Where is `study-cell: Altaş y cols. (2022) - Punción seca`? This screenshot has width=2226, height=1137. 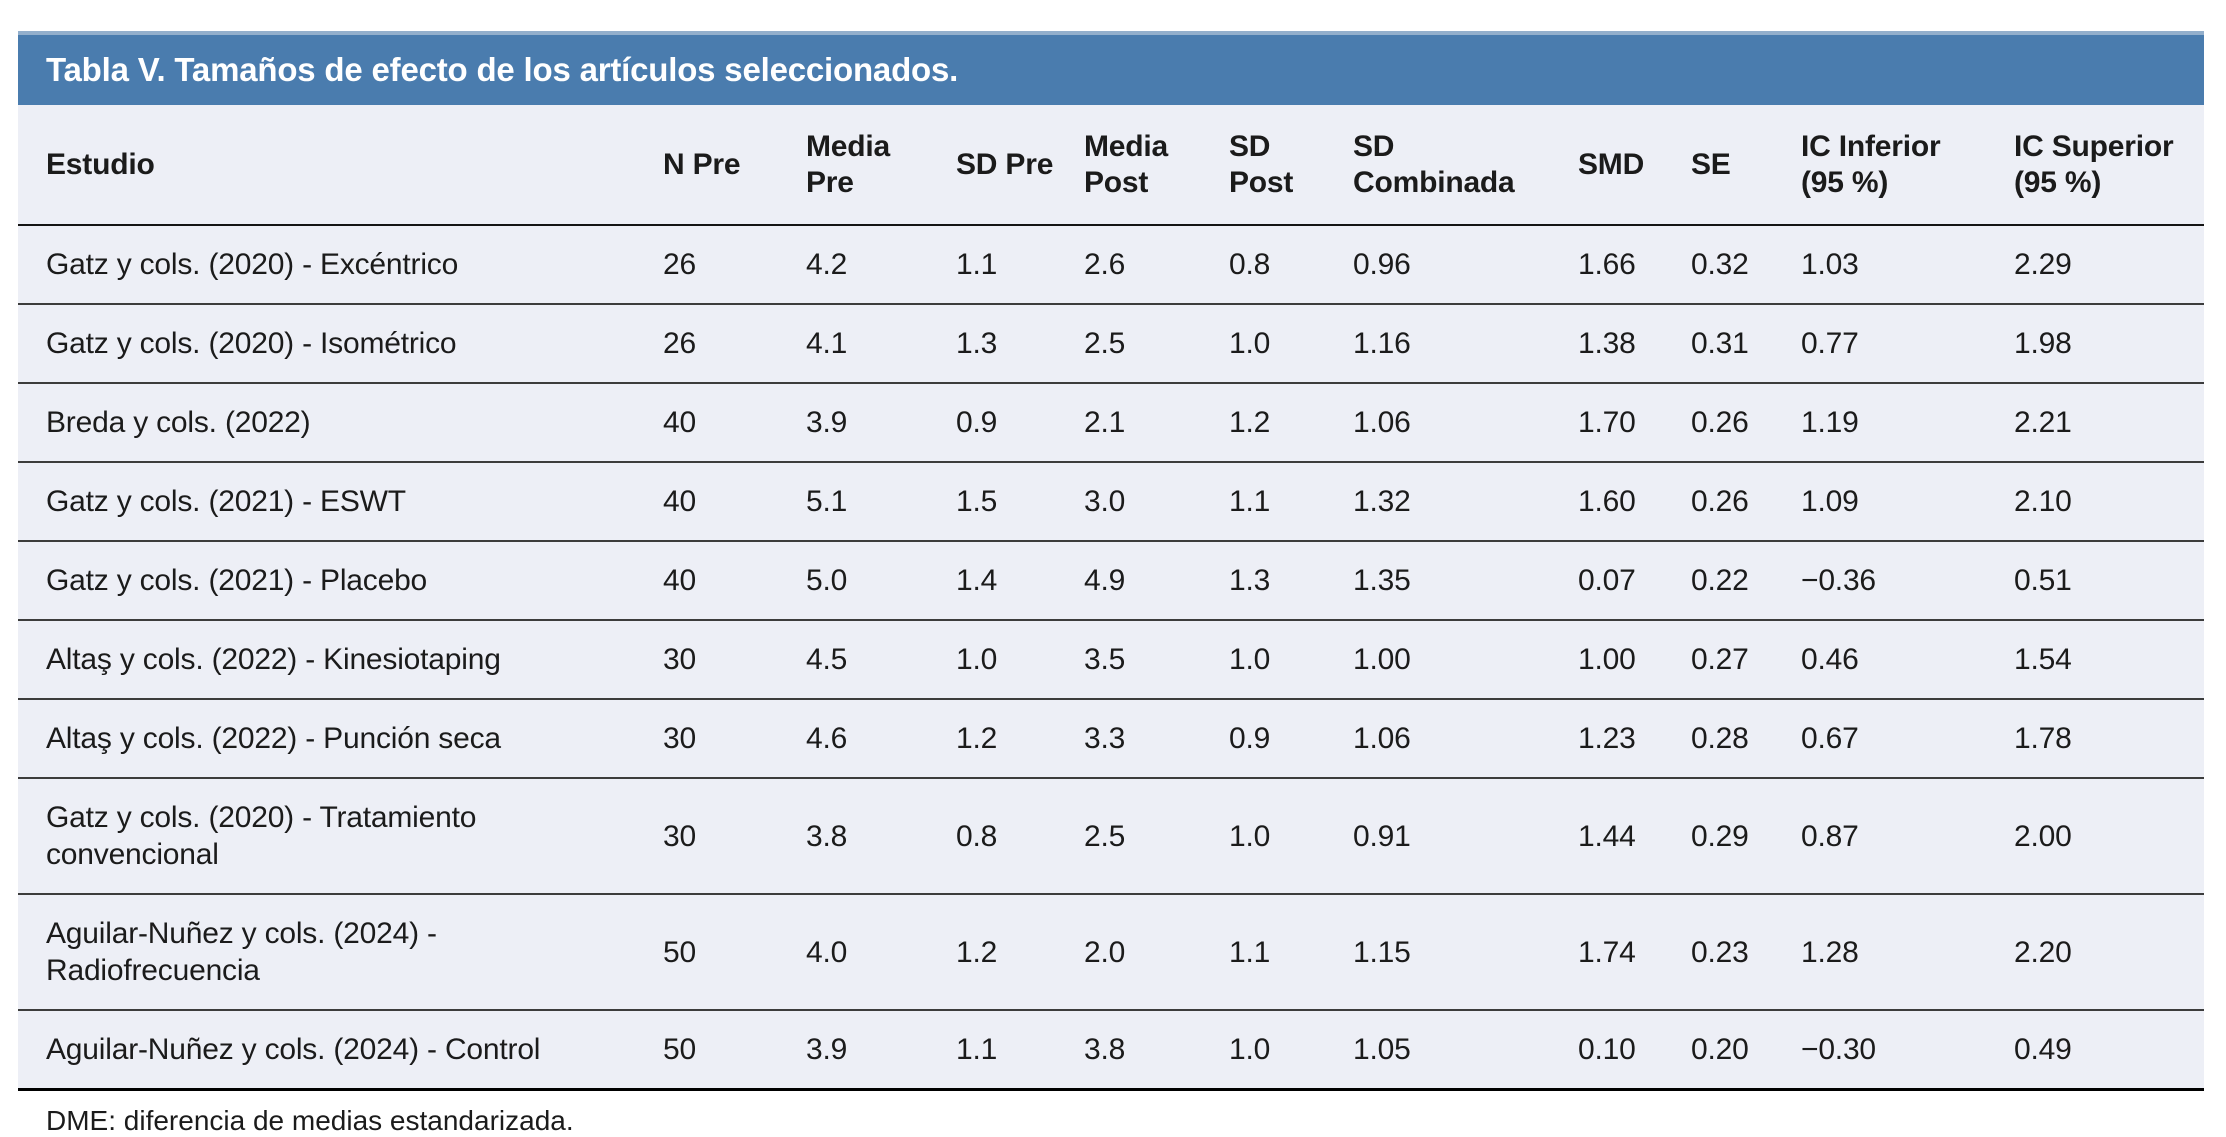 study-cell: Altaş y cols. (2022) - Punción seca is located at coordinates (335, 739).